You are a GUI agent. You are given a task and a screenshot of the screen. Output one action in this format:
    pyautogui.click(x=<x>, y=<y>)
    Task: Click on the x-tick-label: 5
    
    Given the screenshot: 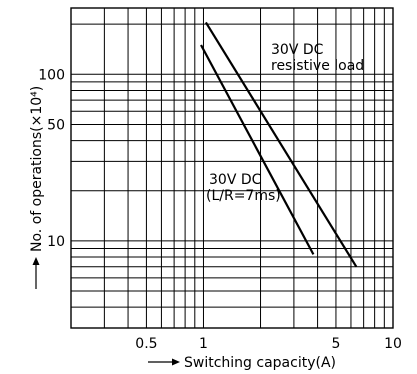 What is the action you would take?
    pyautogui.click(x=335, y=344)
    